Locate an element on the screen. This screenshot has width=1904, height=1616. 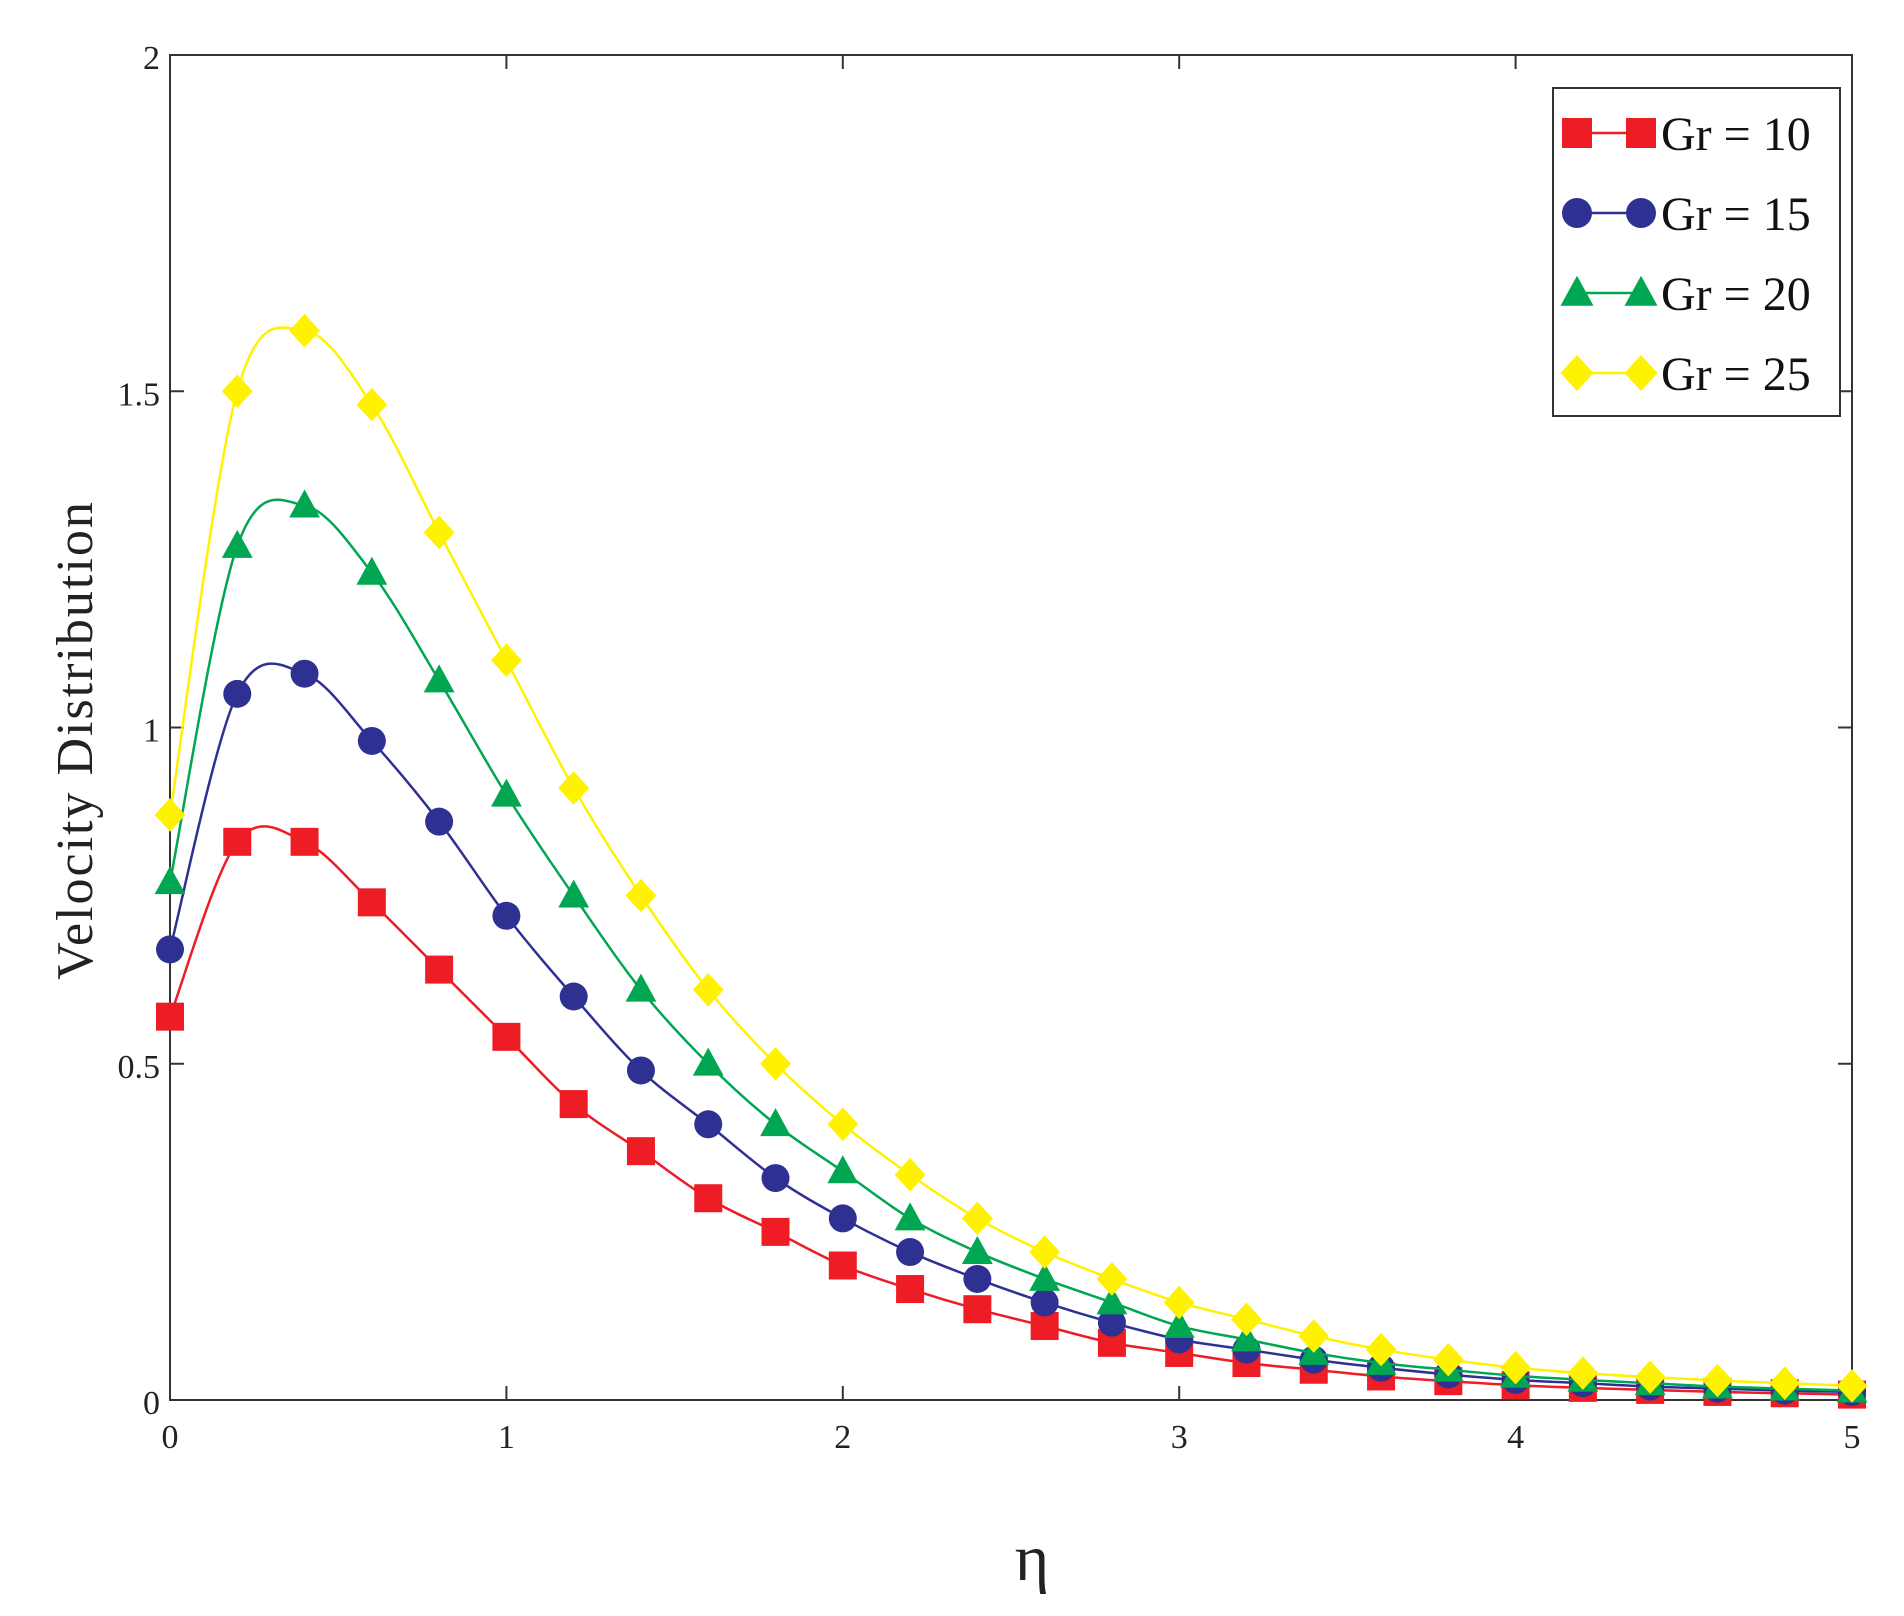
x-tick-label: 3 is located at coordinates (1179, 1437).